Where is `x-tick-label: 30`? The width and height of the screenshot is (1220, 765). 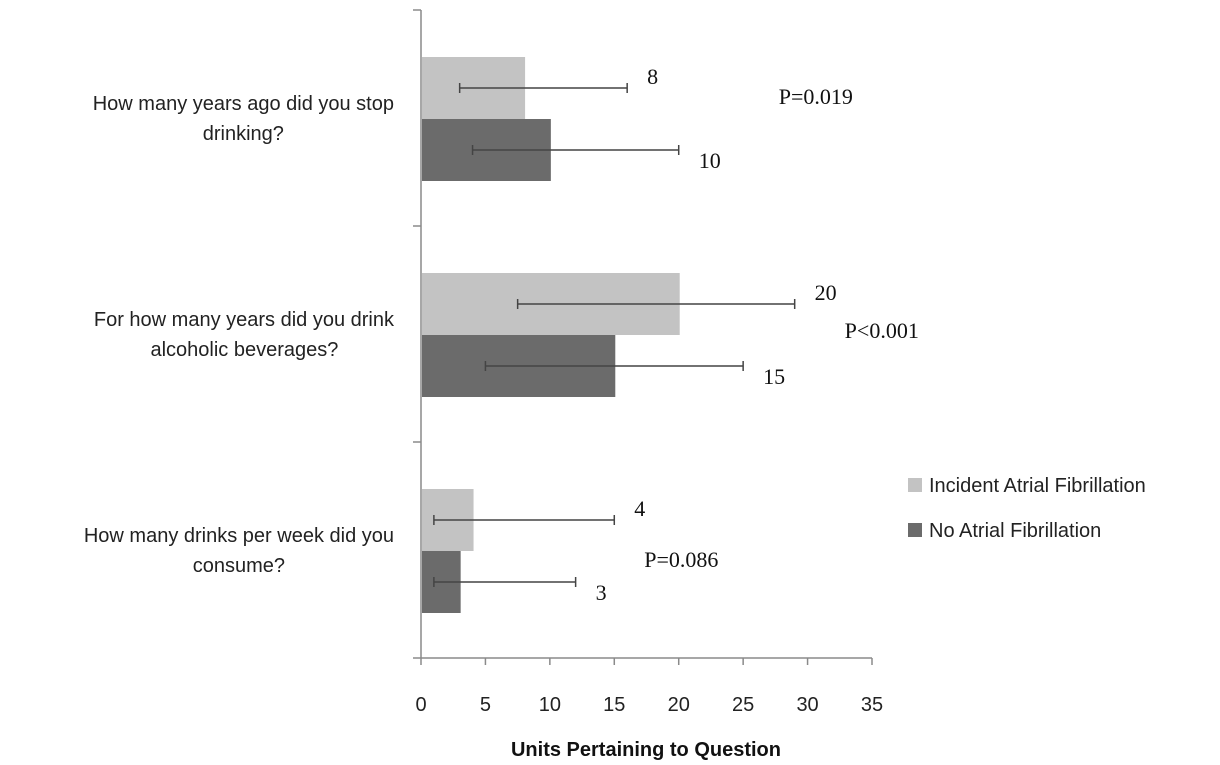
x-tick-label: 30 is located at coordinates (807, 705).